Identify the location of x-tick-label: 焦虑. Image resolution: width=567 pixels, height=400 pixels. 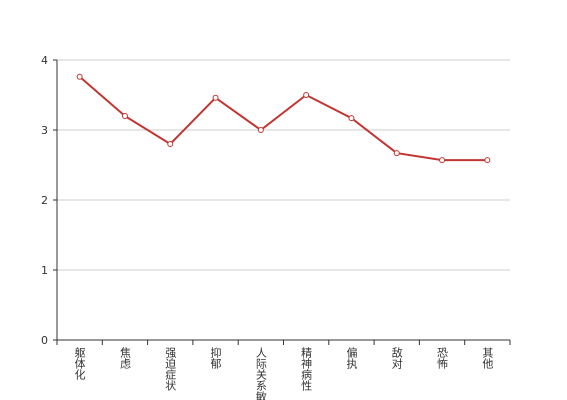
(124, 358).